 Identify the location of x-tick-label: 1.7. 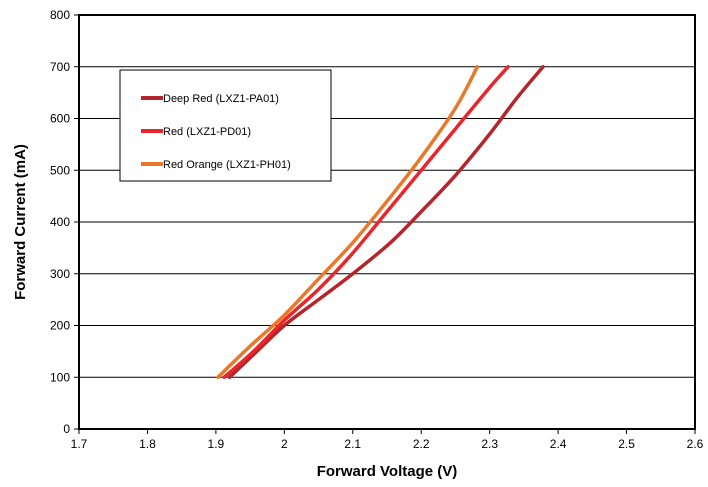
(79, 444).